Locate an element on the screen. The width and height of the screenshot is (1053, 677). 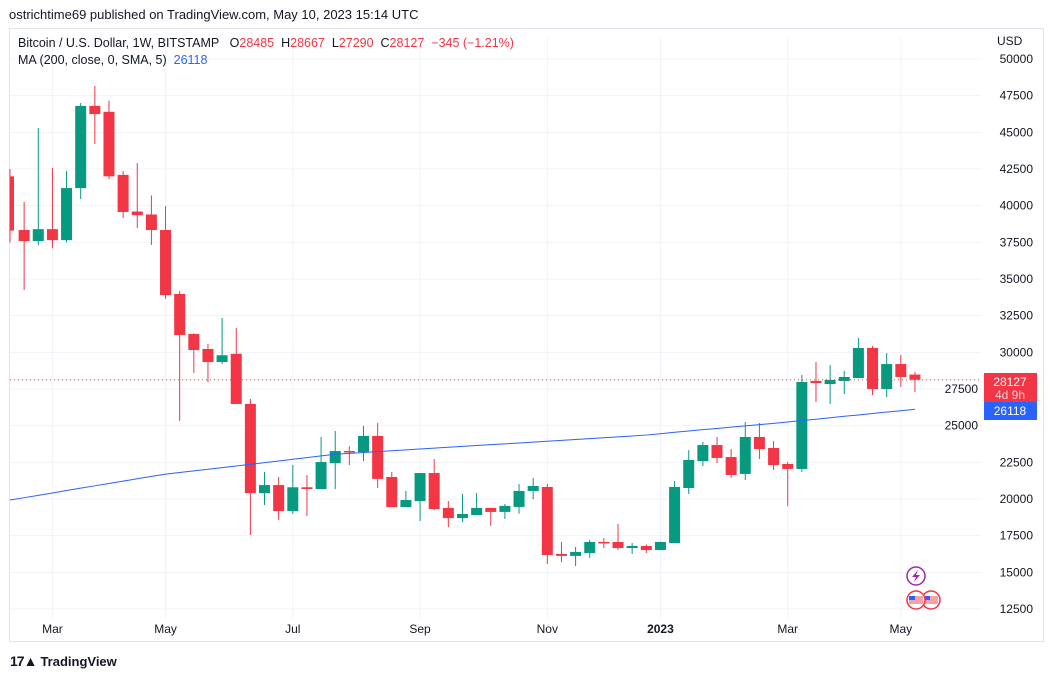
price-tick-label: 15000 is located at coordinates (1017, 572).